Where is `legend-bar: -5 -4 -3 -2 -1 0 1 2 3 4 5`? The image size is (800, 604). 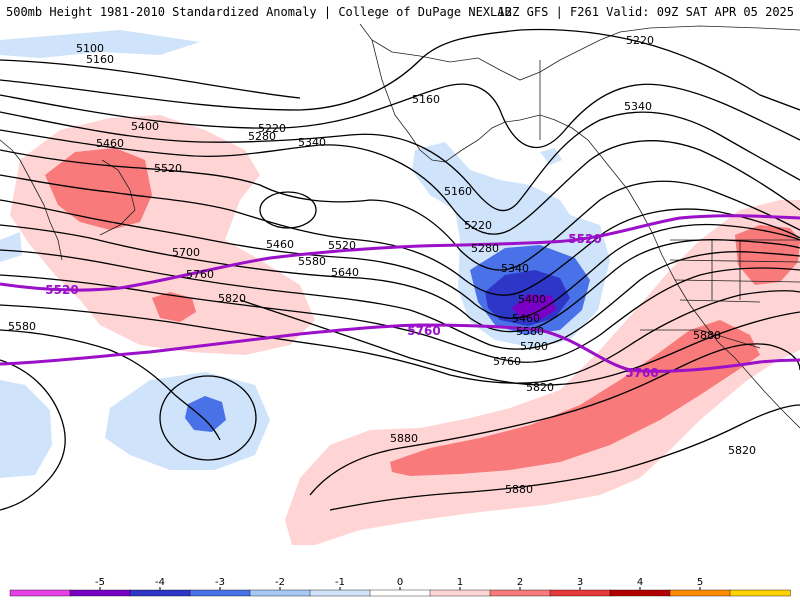
legend-bar: -5 -4 -3 -2 -1 0 1 2 3 4 5 is located at coordinates (400, 587).